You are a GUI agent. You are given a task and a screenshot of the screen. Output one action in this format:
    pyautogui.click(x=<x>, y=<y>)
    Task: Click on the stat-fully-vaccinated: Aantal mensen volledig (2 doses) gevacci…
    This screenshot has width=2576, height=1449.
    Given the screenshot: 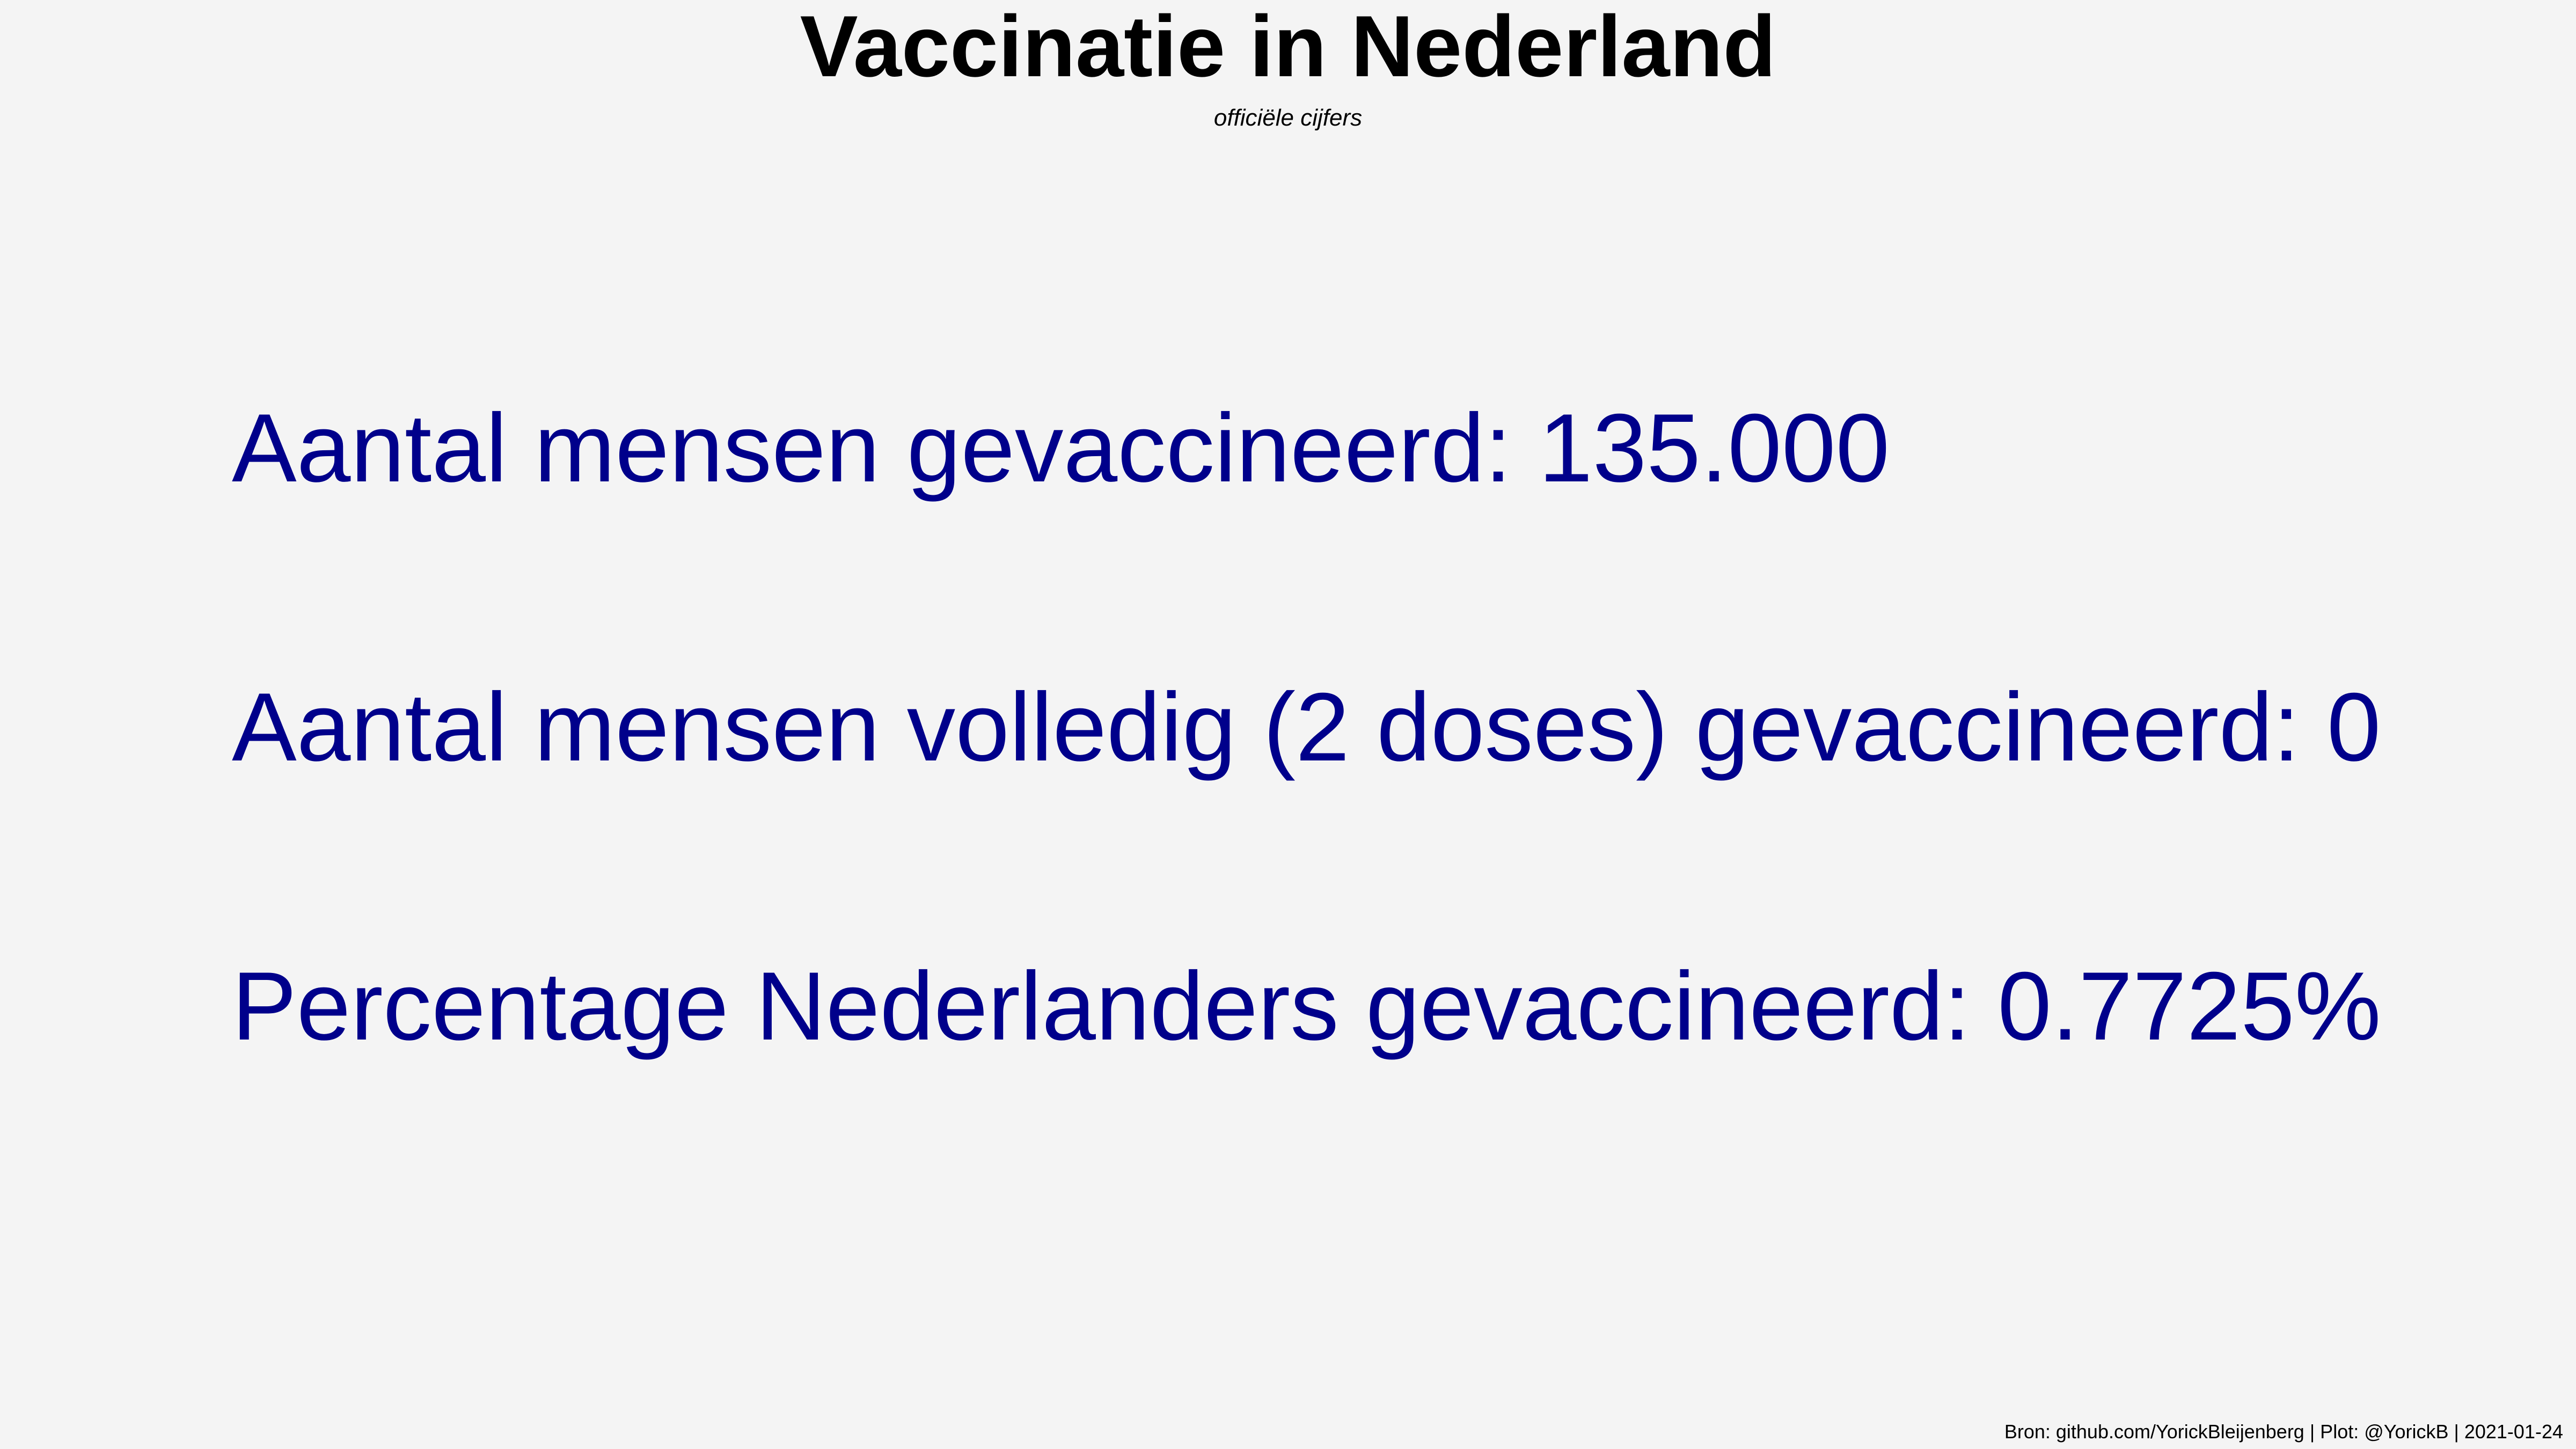 What is the action you would take?
    pyautogui.click(x=1306, y=727)
    